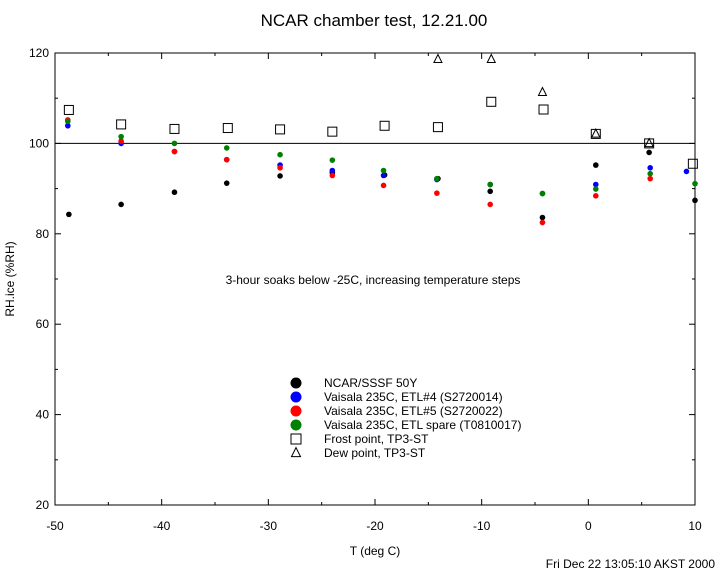  What do you see at coordinates (43, 234) in the screenshot?
I see `y-tick-label: 80` at bounding box center [43, 234].